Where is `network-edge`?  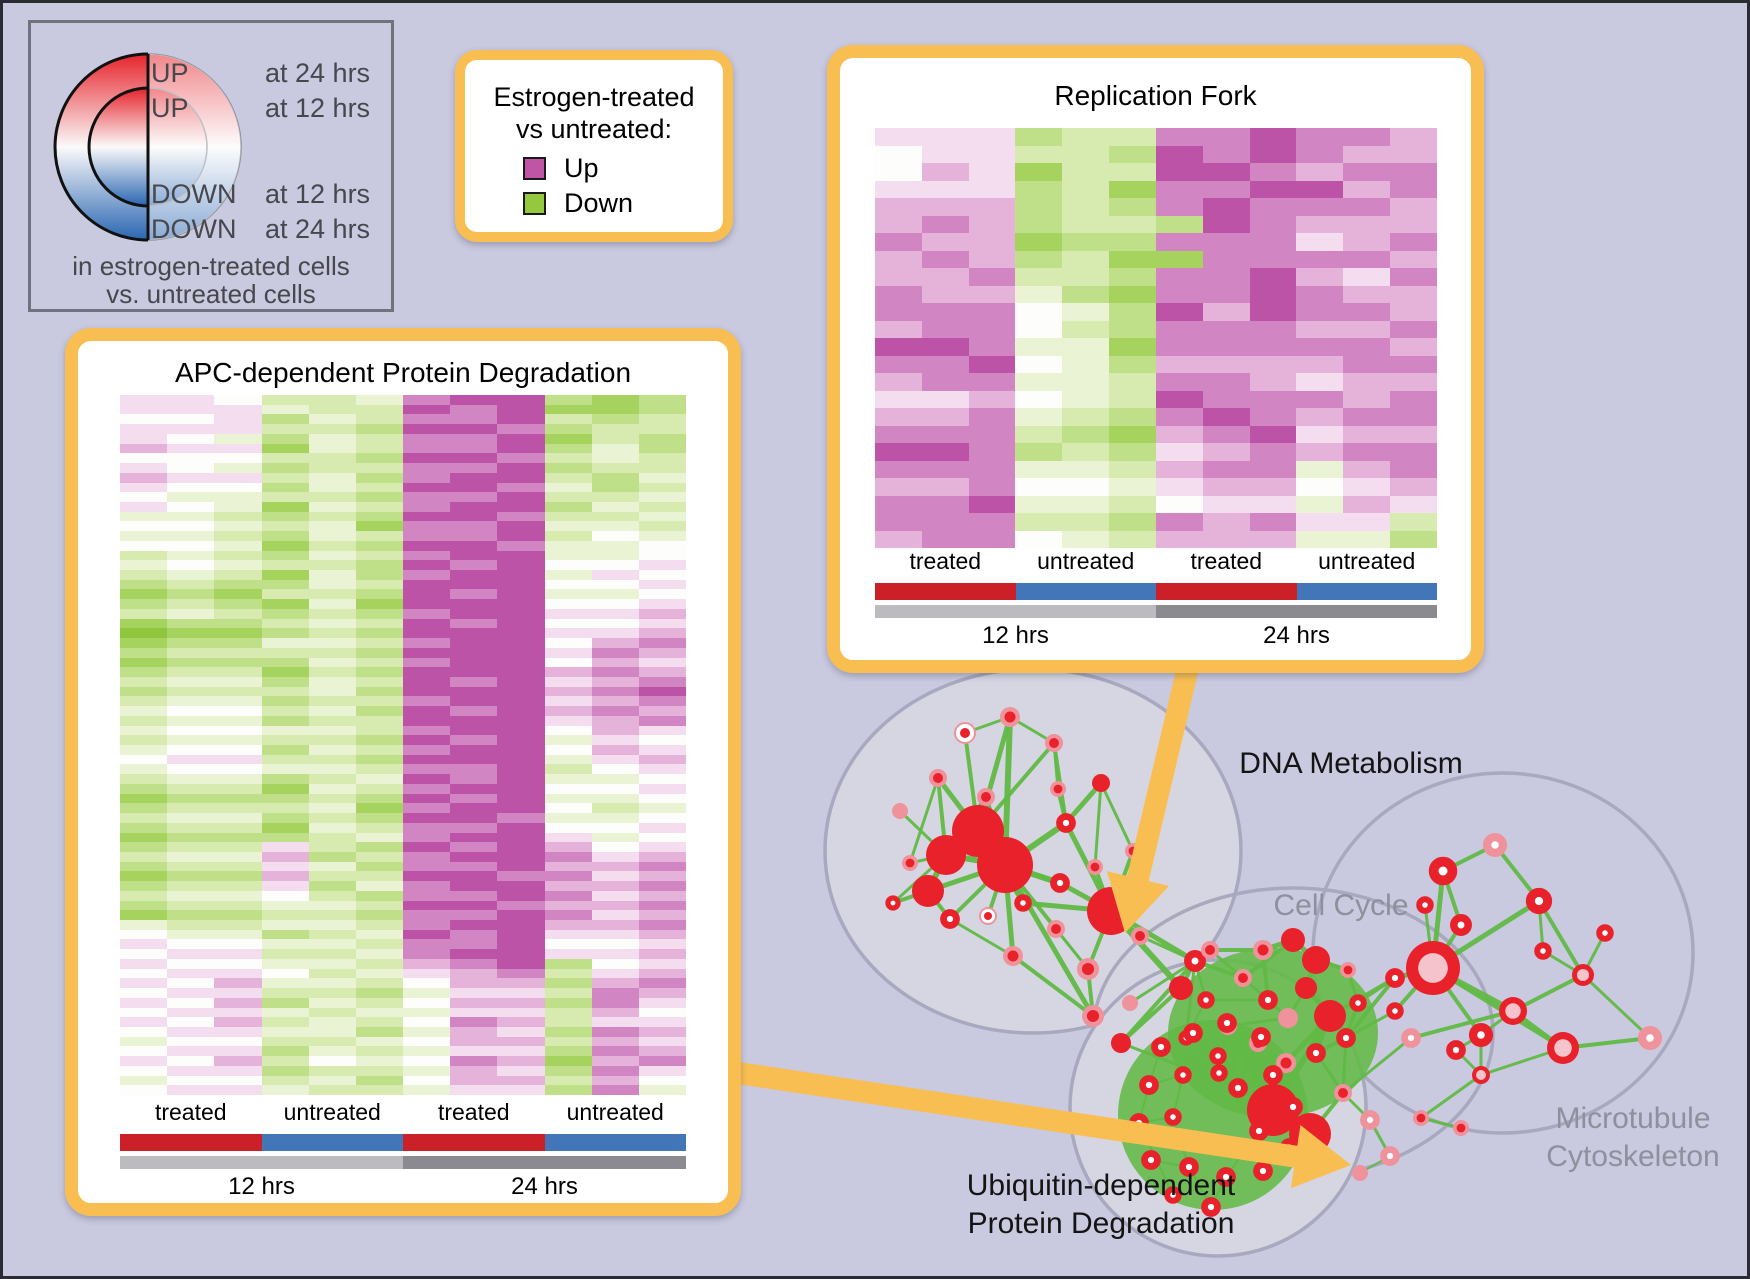
network-edge is located at coordinates (1117, 817).